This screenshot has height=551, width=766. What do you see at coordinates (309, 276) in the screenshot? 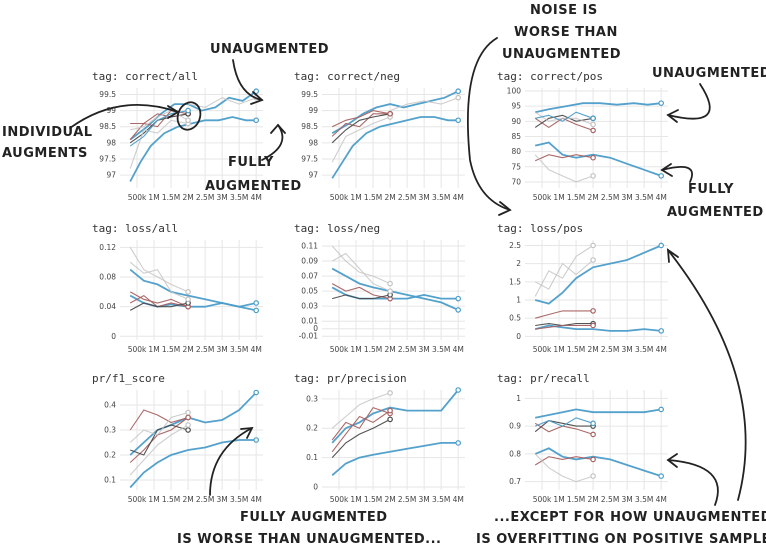
I see `y-tick-label: 0.07` at bounding box center [309, 276].